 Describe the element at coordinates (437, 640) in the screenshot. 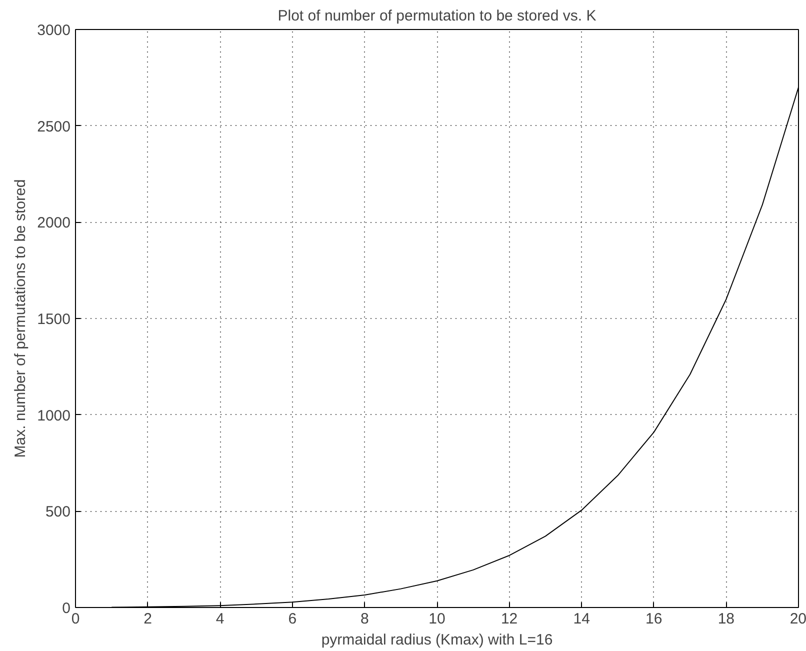

I see `x-axis-title: pyrmaidal radius (Kmax) with L=16` at that location.